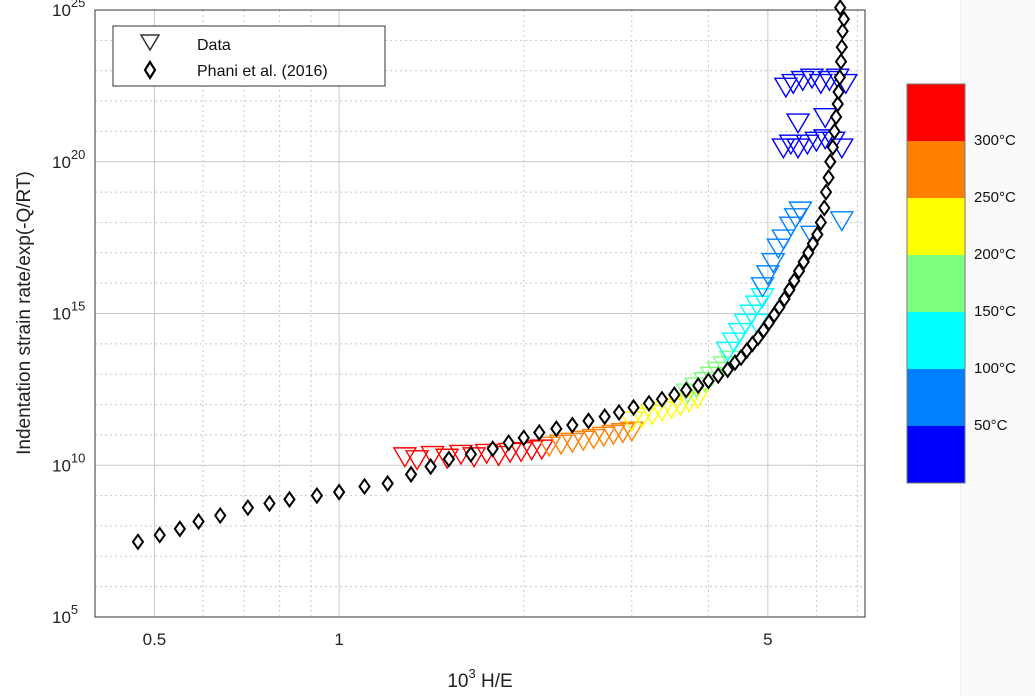 Image resolution: width=1035 pixels, height=696 pixels. I want to click on x-axis-title-rest: H/E, so click(494, 681).